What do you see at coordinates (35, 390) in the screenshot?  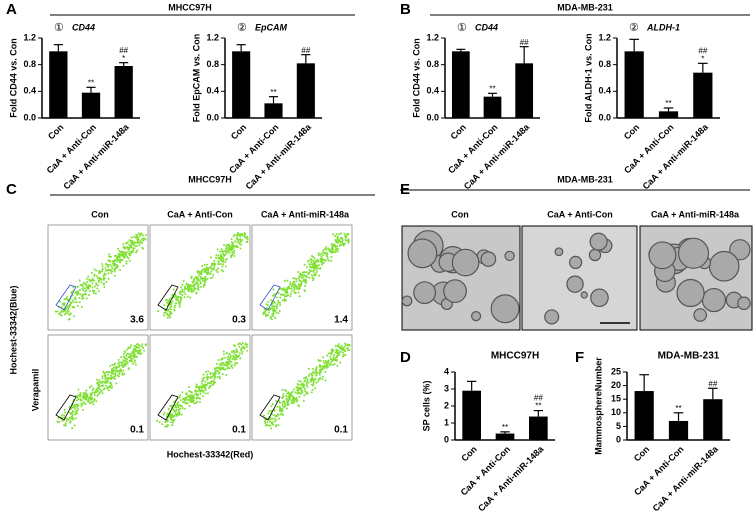 I see `row-label: Verapamil` at bounding box center [35, 390].